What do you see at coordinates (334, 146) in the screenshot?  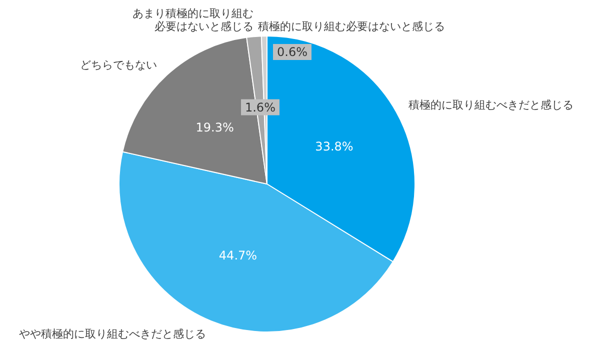 I see `data-label: 33.8%` at bounding box center [334, 146].